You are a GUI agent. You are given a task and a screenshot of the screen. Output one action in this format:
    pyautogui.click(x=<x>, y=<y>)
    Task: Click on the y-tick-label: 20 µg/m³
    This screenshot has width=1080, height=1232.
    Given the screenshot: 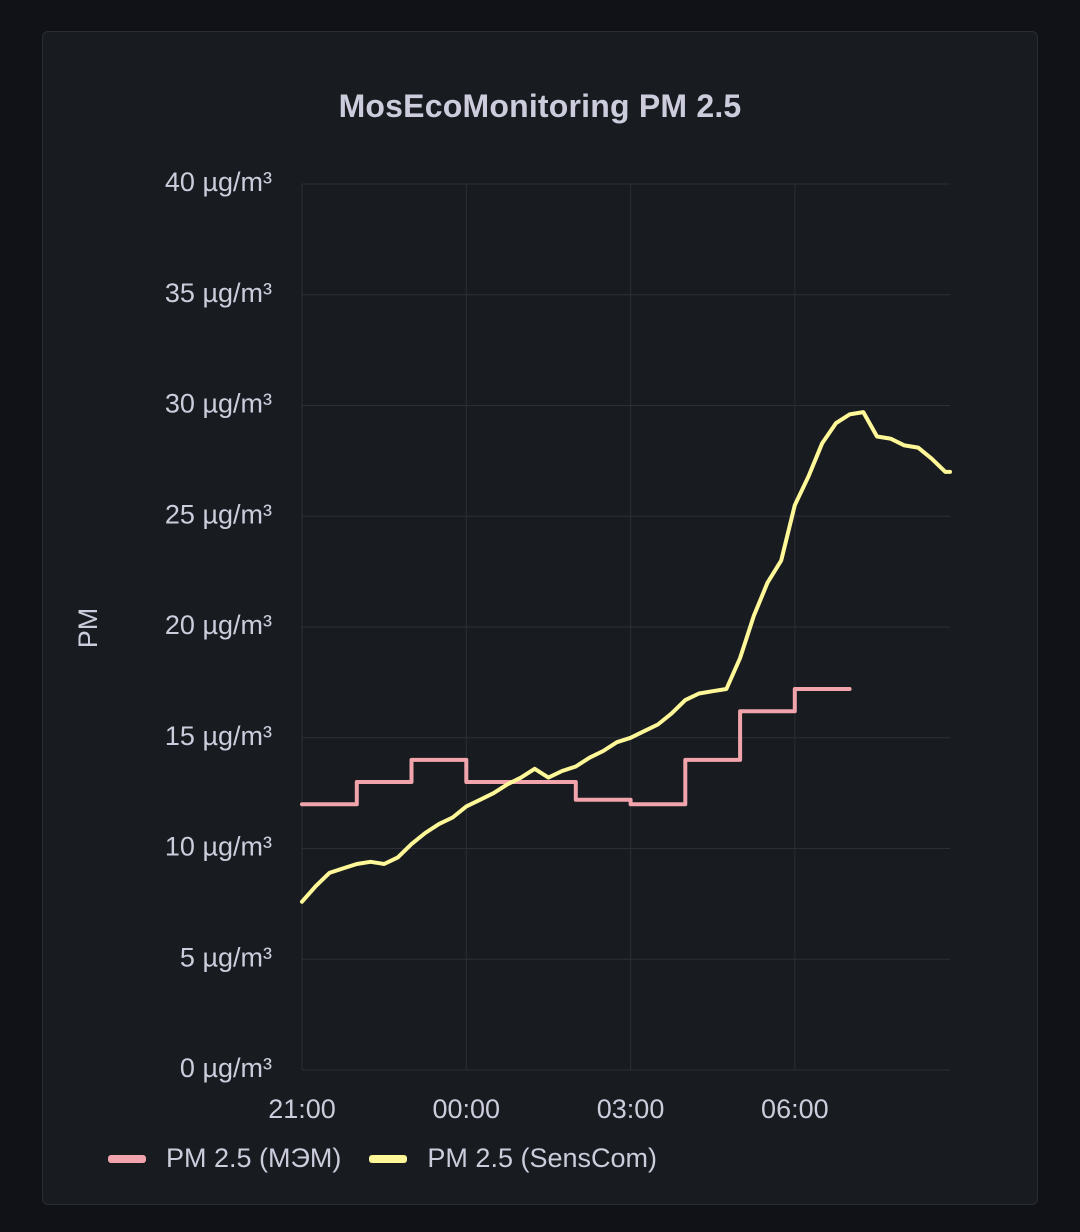 What is the action you would take?
    pyautogui.click(x=218, y=625)
    